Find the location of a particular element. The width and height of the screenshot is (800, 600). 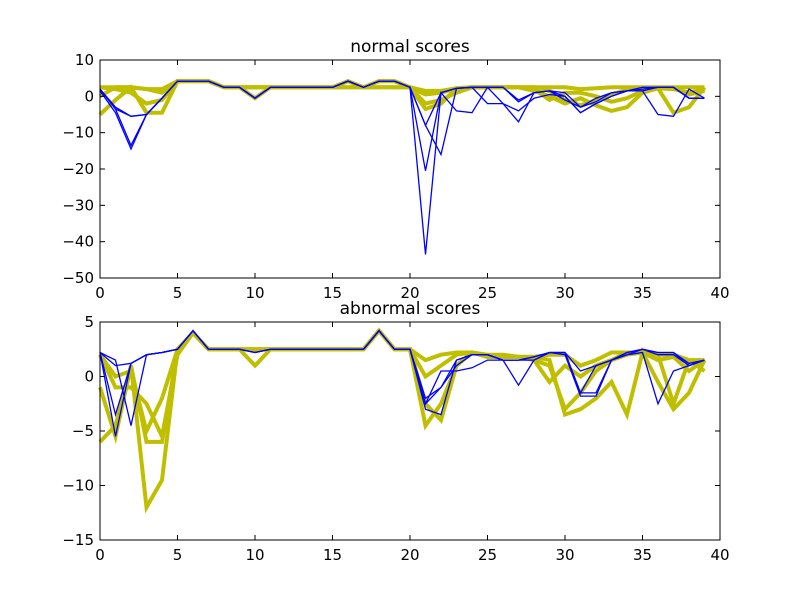

chart-title: normal scores is located at coordinates (410, 47).